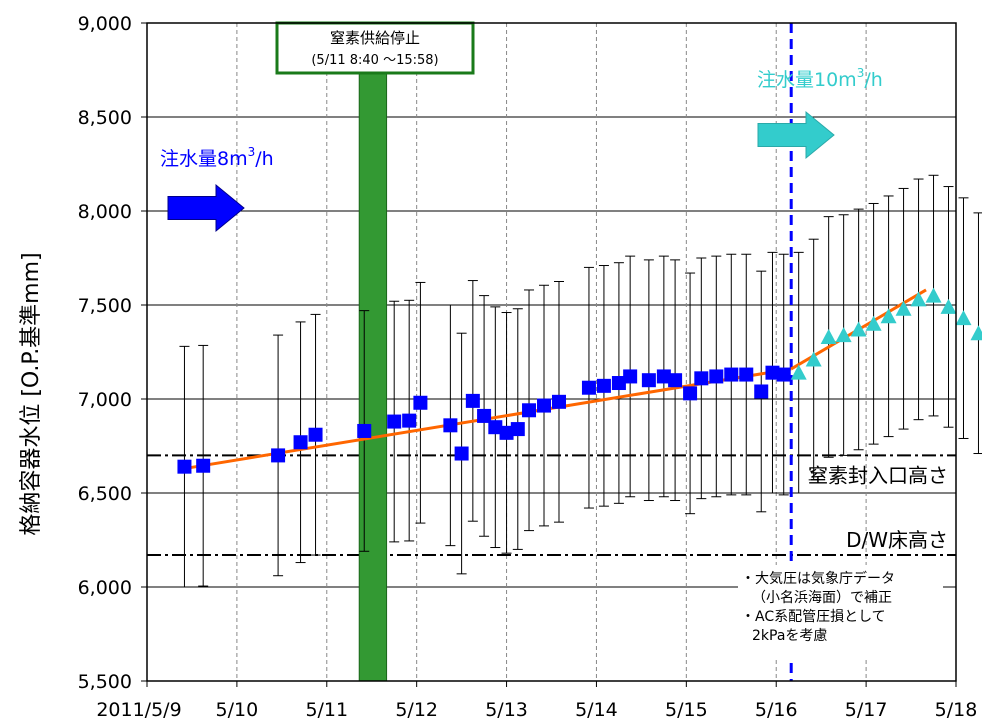  What do you see at coordinates (105, 682) in the screenshot?
I see `y-tick-label: 5,500` at bounding box center [105, 682].